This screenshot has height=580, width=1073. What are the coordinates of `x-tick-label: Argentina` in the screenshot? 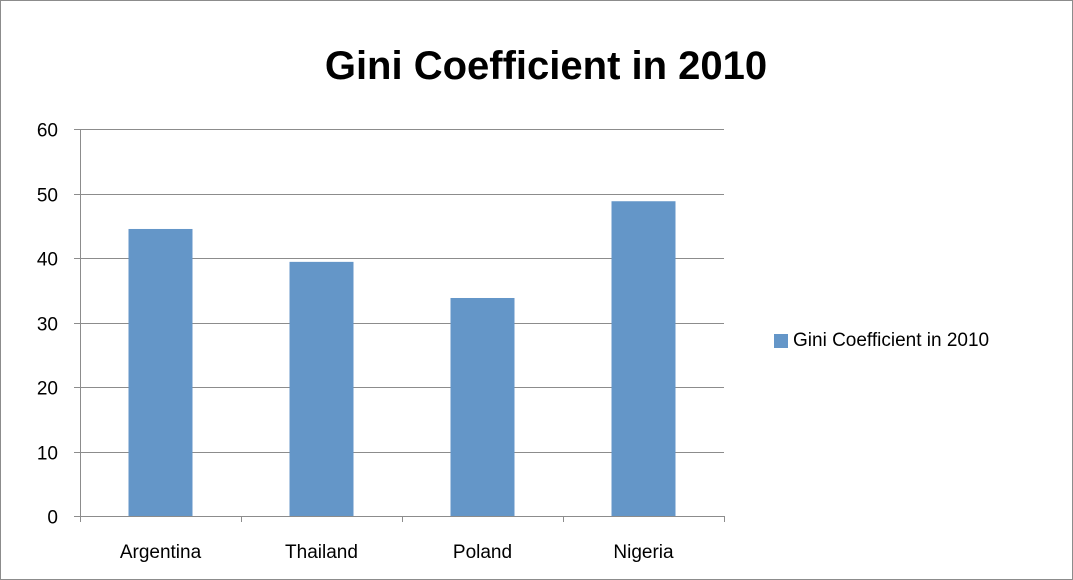 It's located at (161, 552).